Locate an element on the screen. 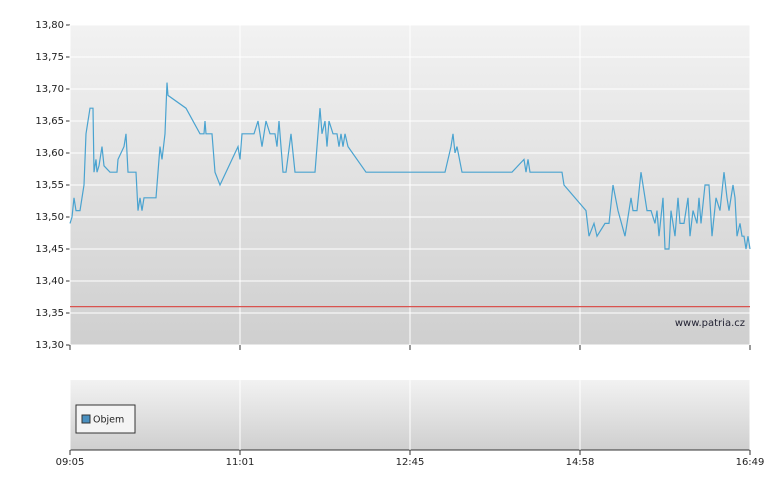 The width and height of the screenshot is (780, 494). y-tick-label: 13,80 is located at coordinates (49, 25).